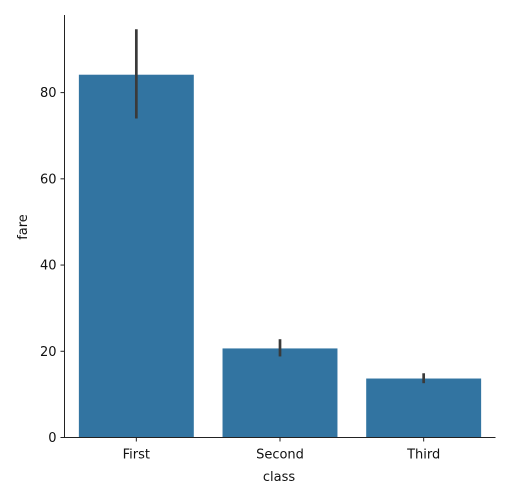 This screenshot has width=511, height=500. Describe the element at coordinates (424, 408) in the screenshot. I see `bar-third` at that location.